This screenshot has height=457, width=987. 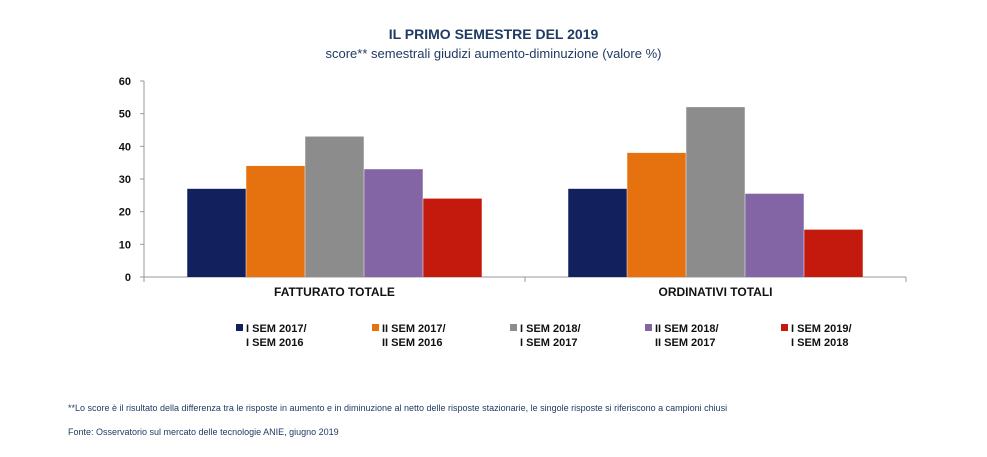 What do you see at coordinates (271, 336) in the screenshot?
I see `legend-item: I SEM 2017/I SEM 2016` at bounding box center [271, 336].